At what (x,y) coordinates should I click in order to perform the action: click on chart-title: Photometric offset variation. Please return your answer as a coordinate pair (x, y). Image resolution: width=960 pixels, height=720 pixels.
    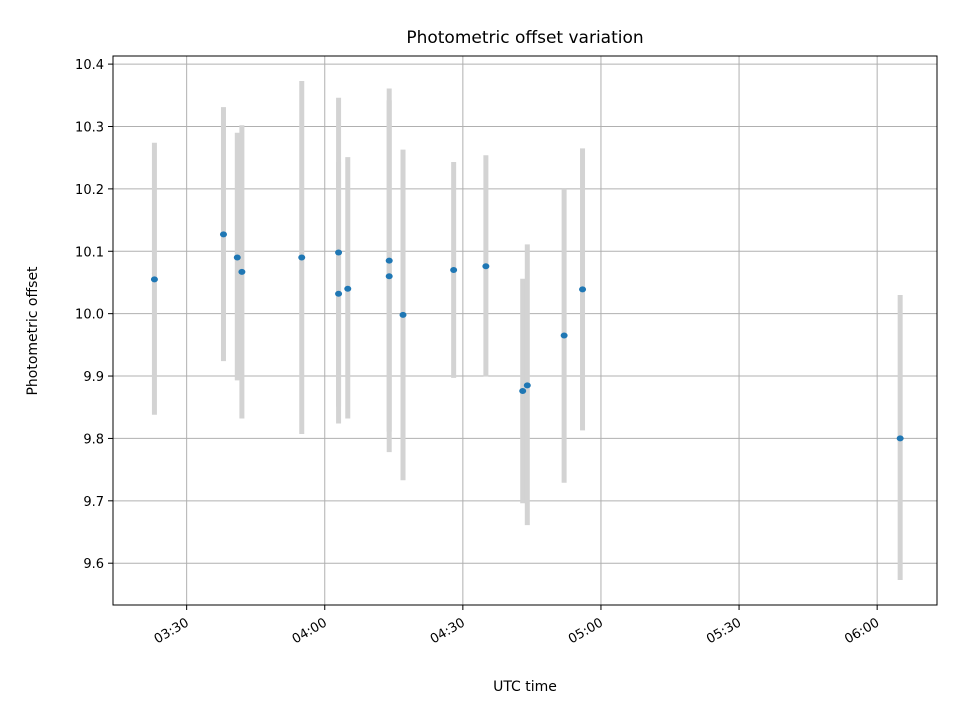
    Looking at the image, I should click on (524, 38).